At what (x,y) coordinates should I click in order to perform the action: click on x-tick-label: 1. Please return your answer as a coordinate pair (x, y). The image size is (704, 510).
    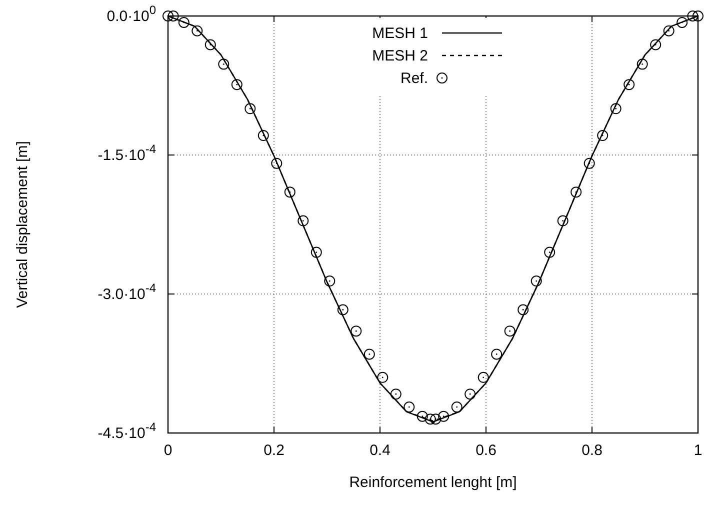
    Looking at the image, I should click on (698, 450).